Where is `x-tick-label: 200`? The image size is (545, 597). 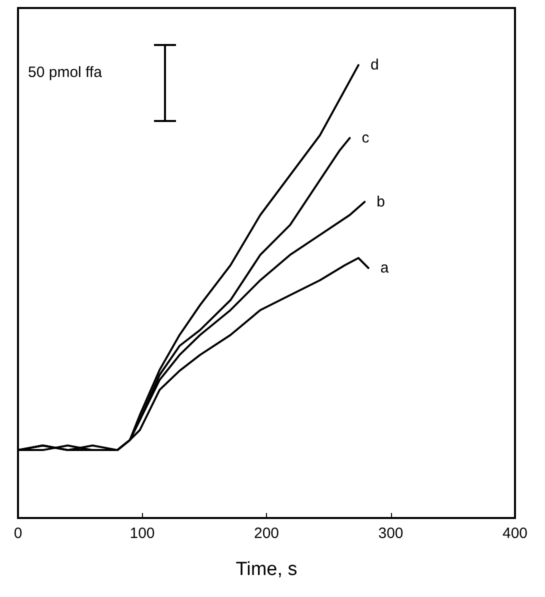 x-tick-label: 200 is located at coordinates (267, 533).